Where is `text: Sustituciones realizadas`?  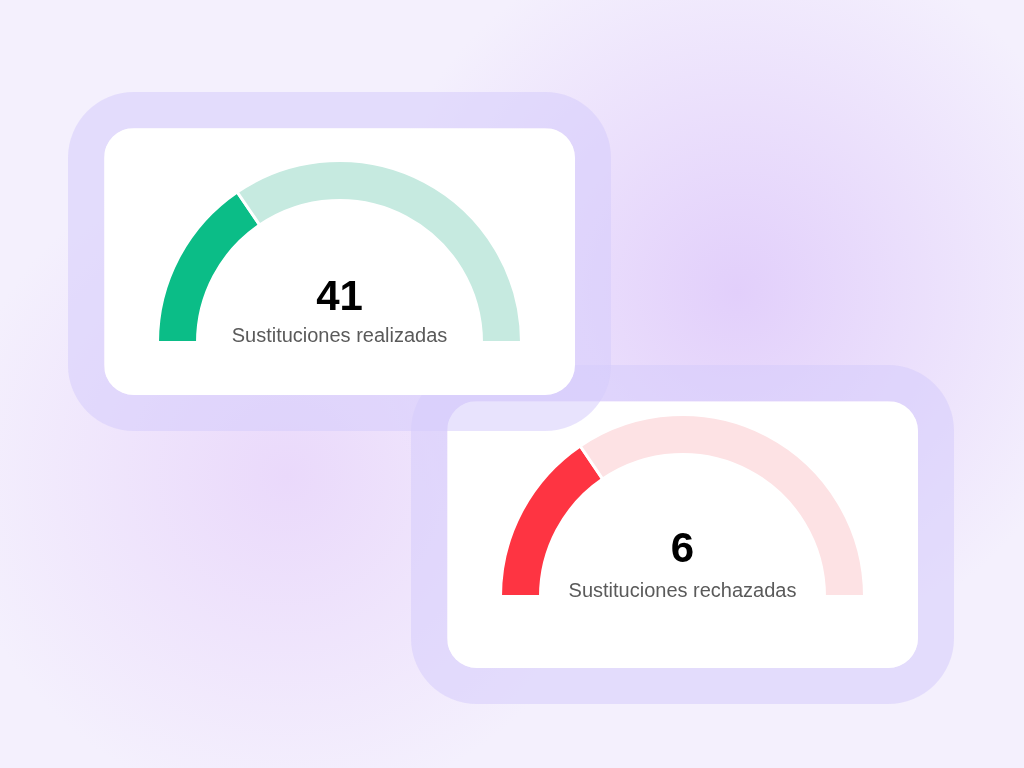
text: Sustituciones realizadas is located at coordinates (339, 334).